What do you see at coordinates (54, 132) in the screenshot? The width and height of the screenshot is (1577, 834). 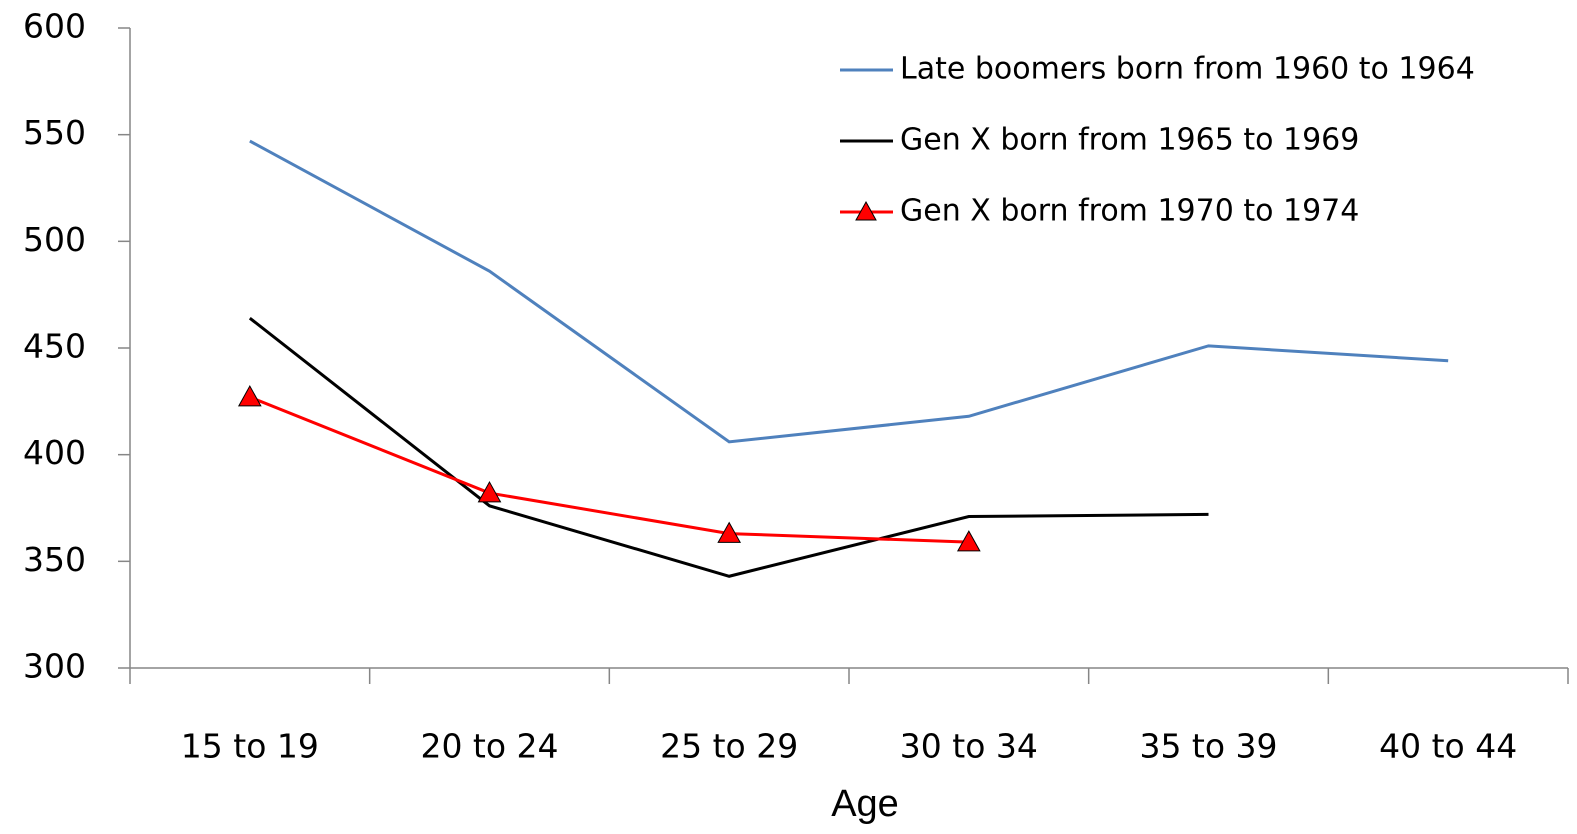 I see `y-tick-label: 550` at bounding box center [54, 132].